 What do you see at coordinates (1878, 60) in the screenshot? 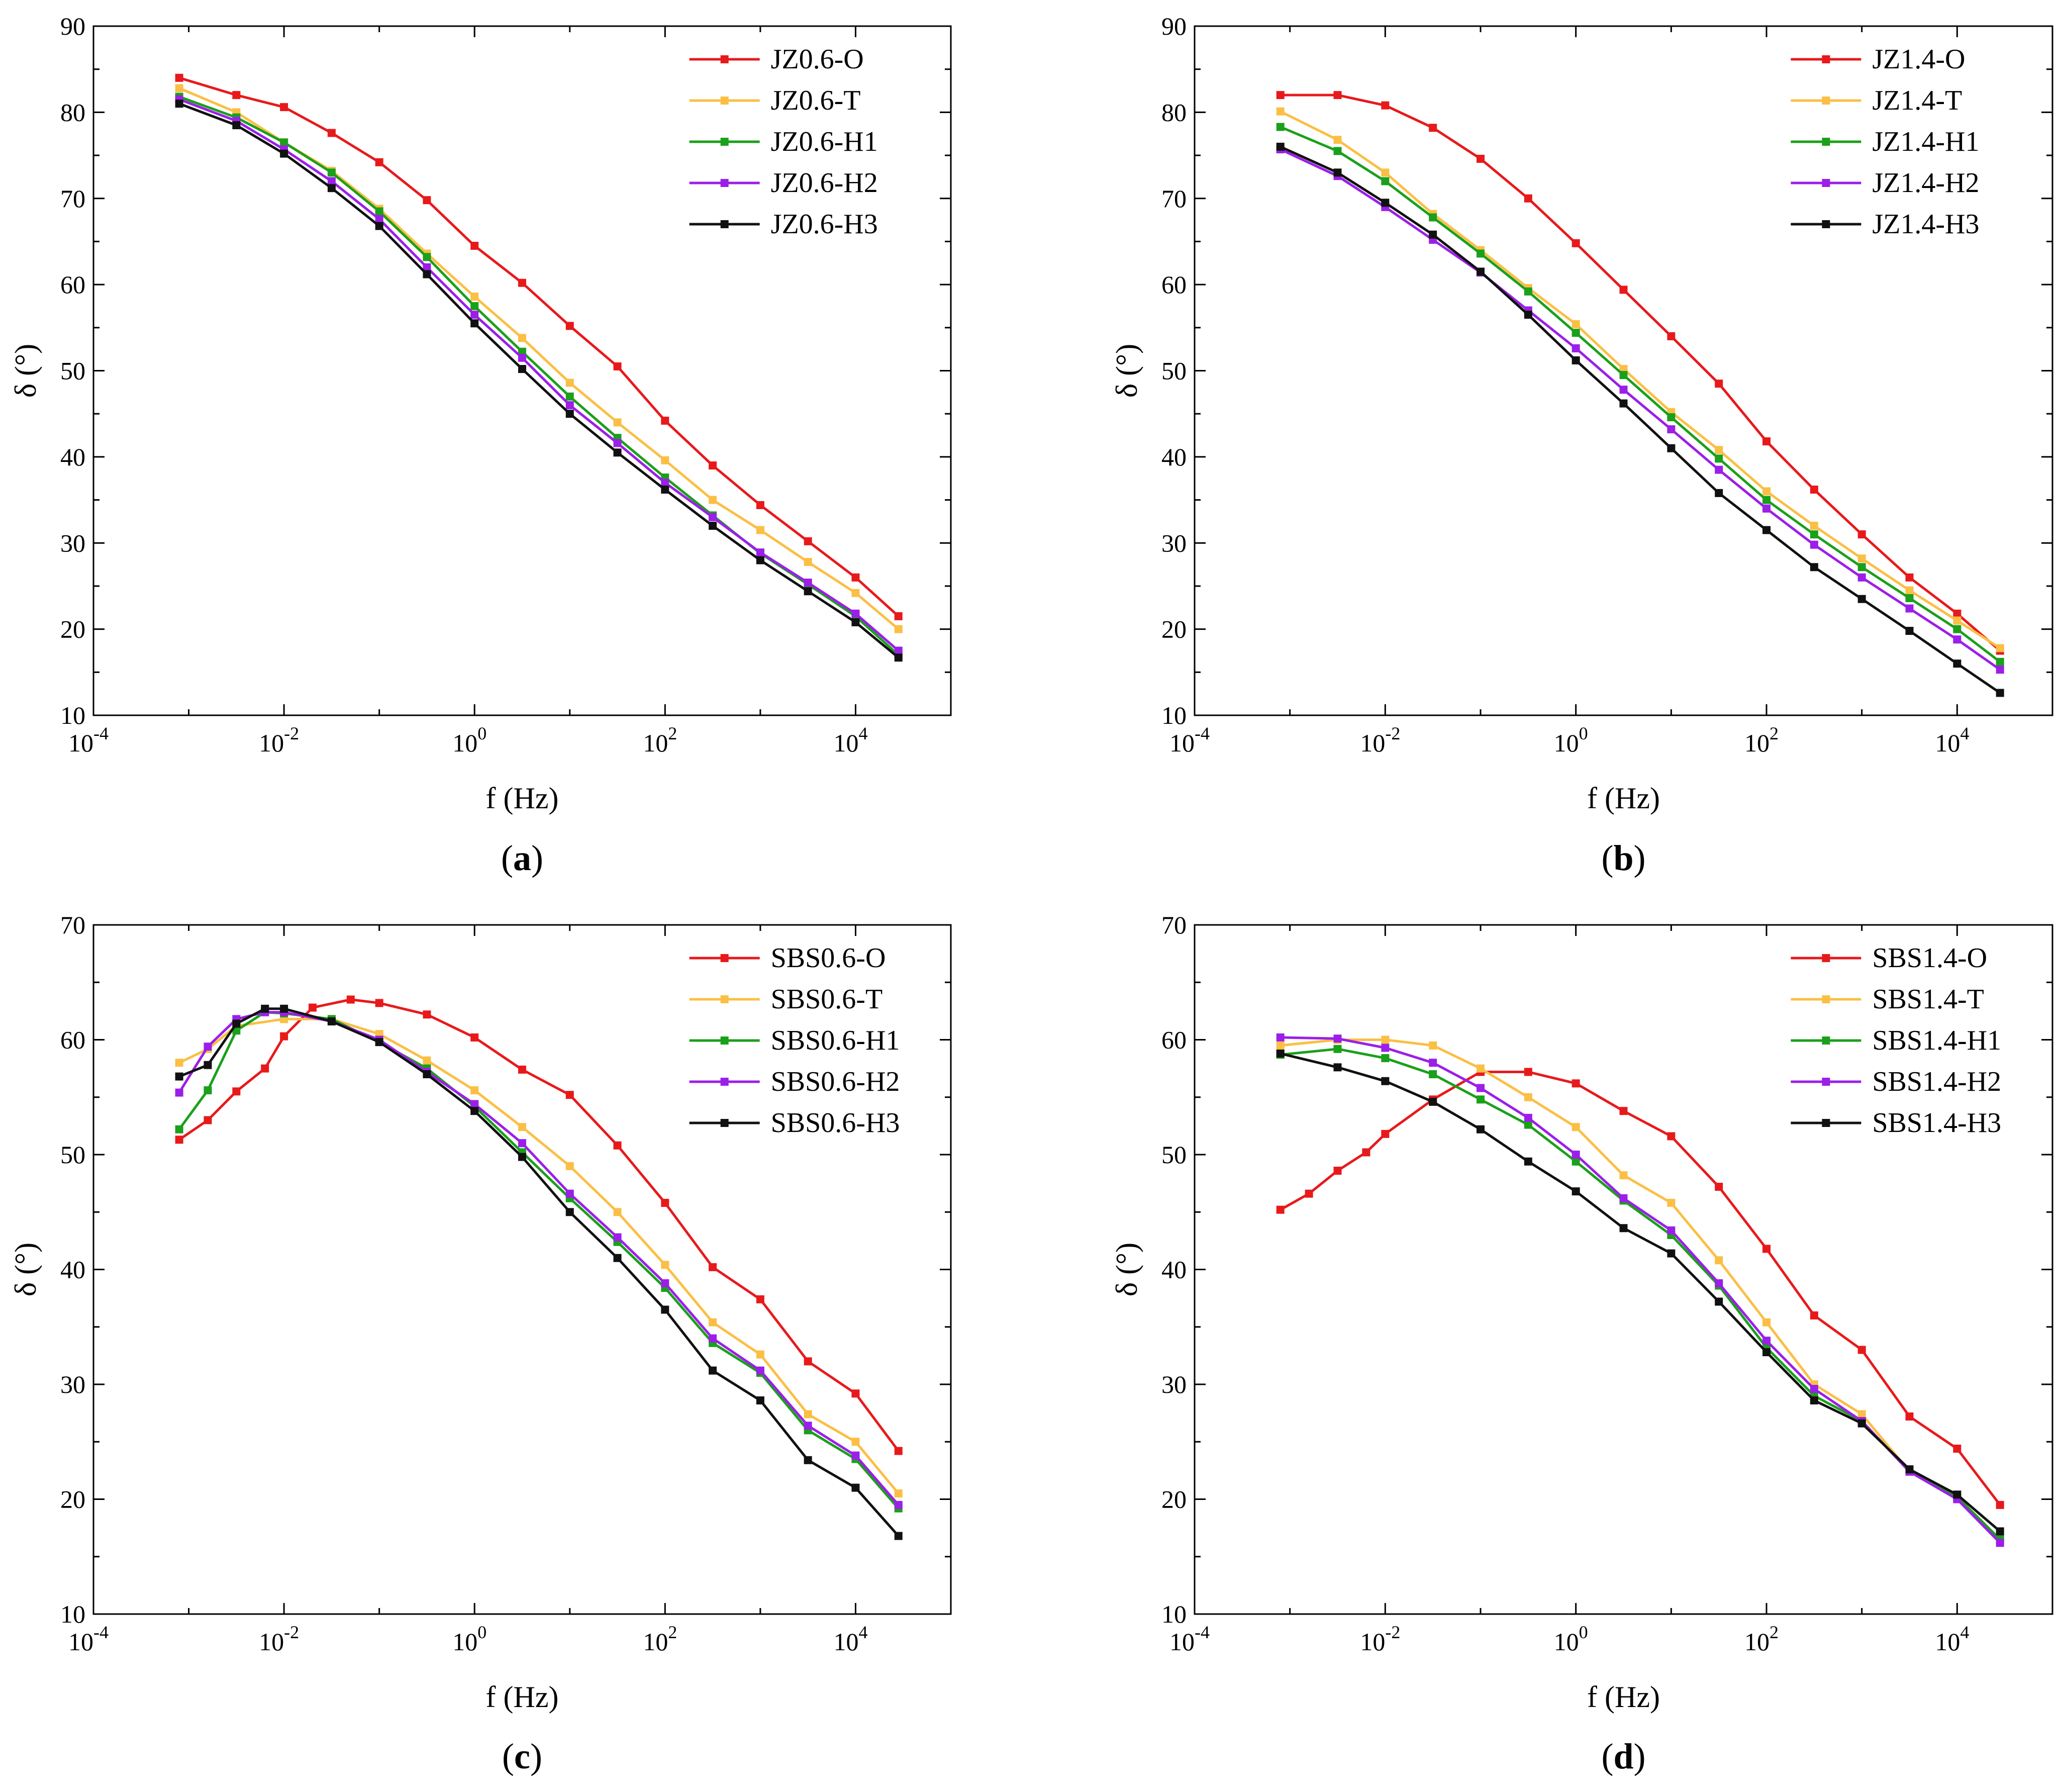
I see `legend-item: JZ1.4-O` at bounding box center [1878, 60].